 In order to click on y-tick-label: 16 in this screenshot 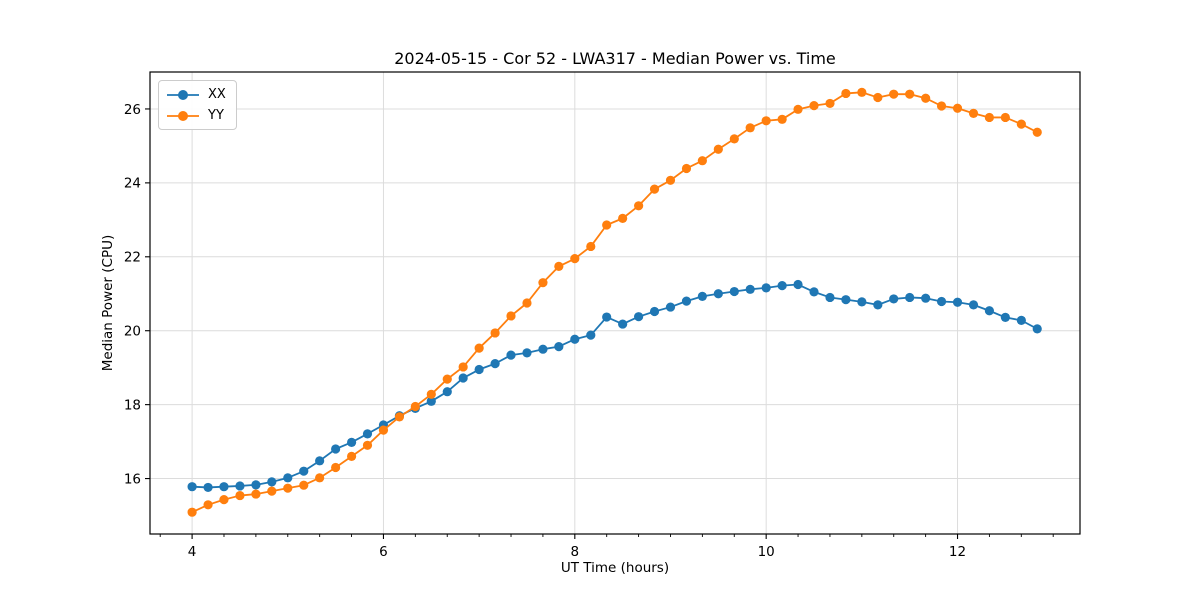, I will do `click(132, 479)`.